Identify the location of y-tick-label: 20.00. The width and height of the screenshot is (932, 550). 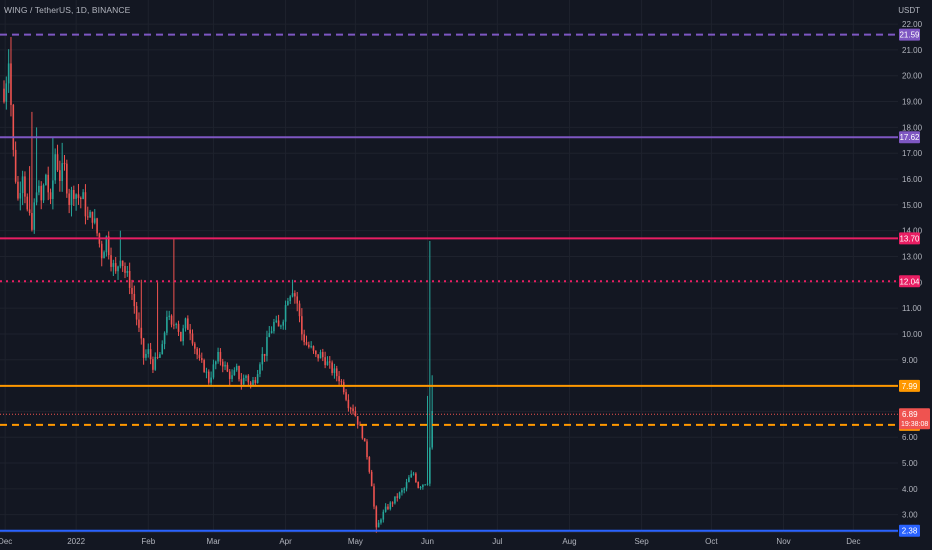
(912, 76).